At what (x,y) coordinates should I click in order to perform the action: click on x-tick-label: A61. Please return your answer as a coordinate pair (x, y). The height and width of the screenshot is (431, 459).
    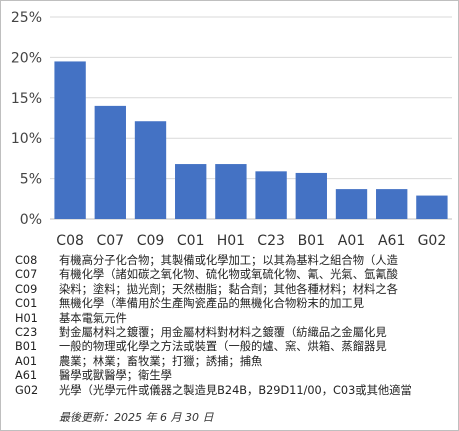
    Looking at the image, I should click on (391, 241).